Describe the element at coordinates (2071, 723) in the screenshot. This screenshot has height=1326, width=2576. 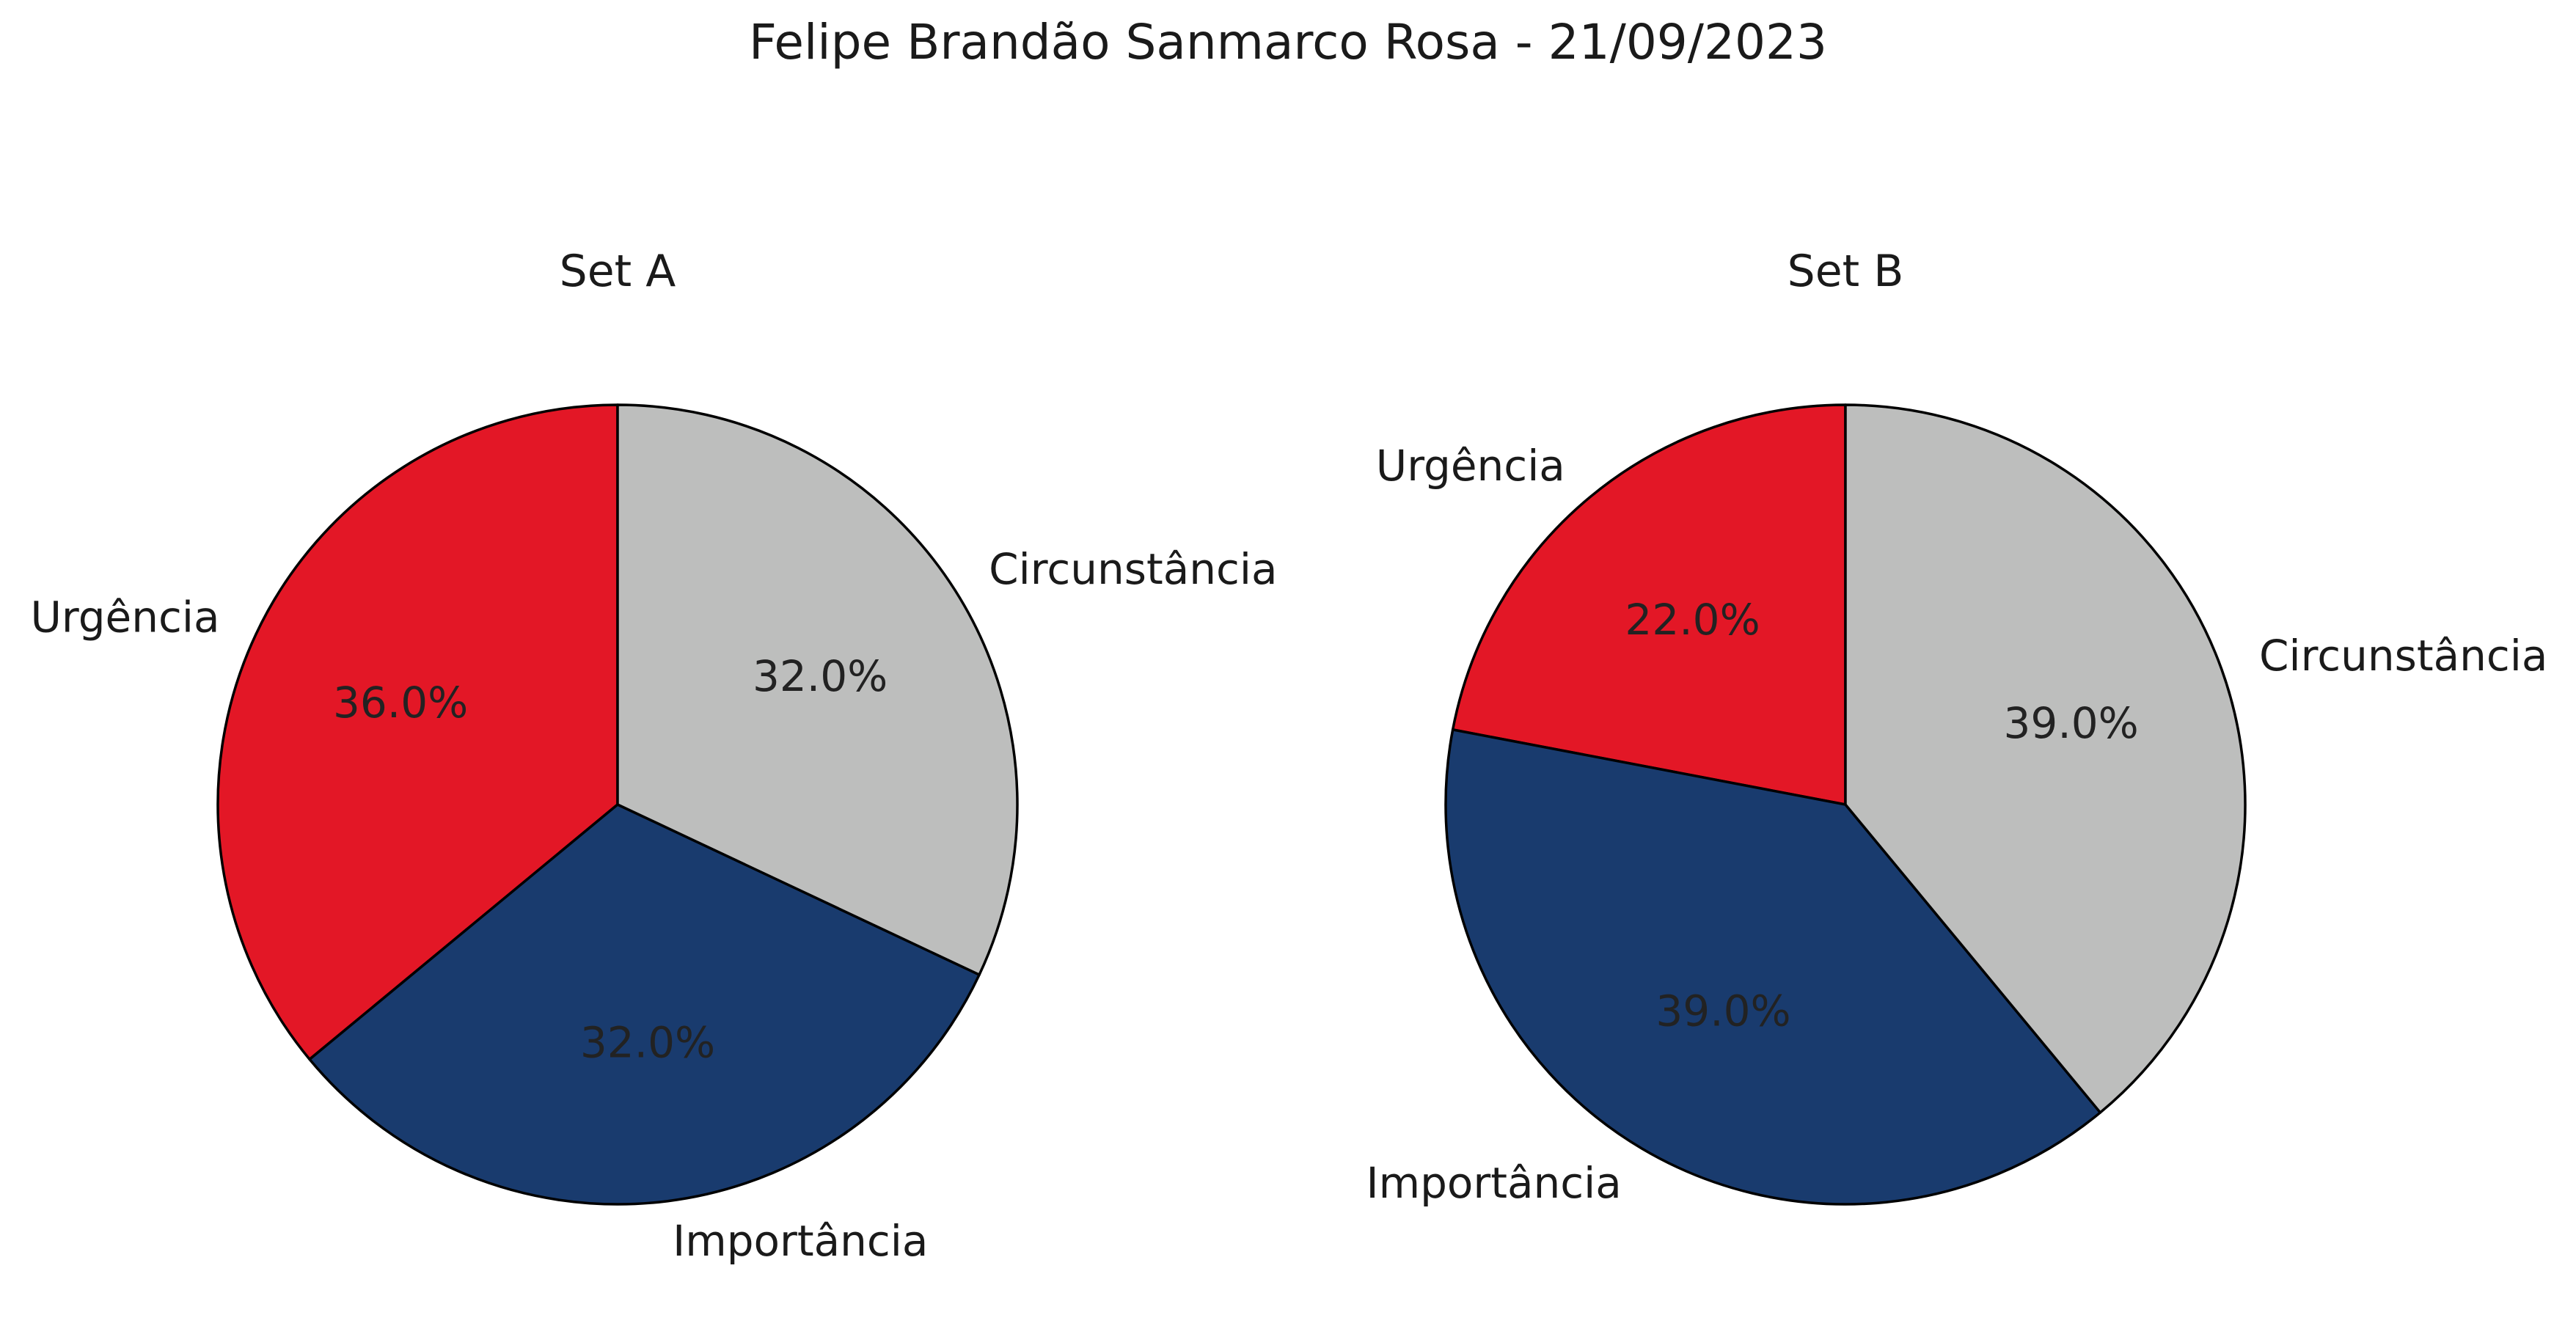
I see `set-b-value-label-circunstancia: 39.0%` at that location.